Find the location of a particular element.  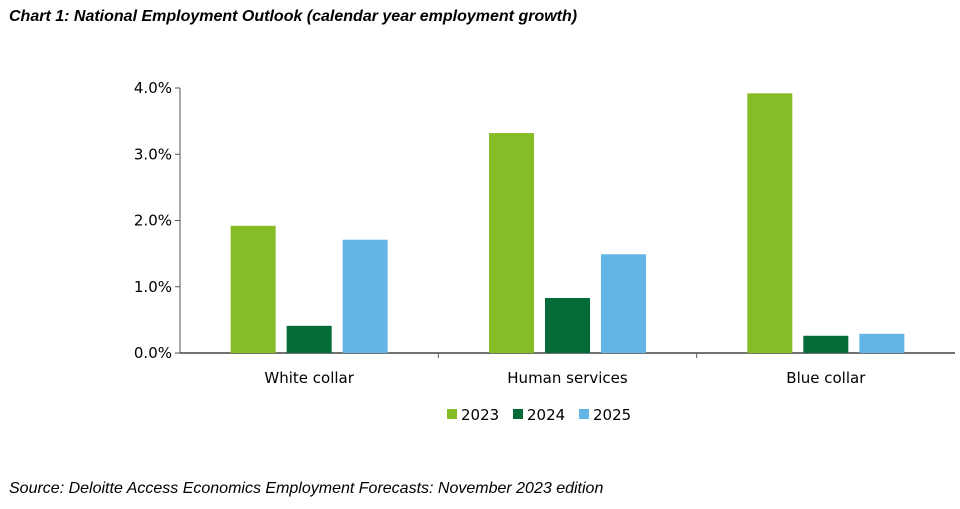

legend-label: 2024 is located at coordinates (546, 415).